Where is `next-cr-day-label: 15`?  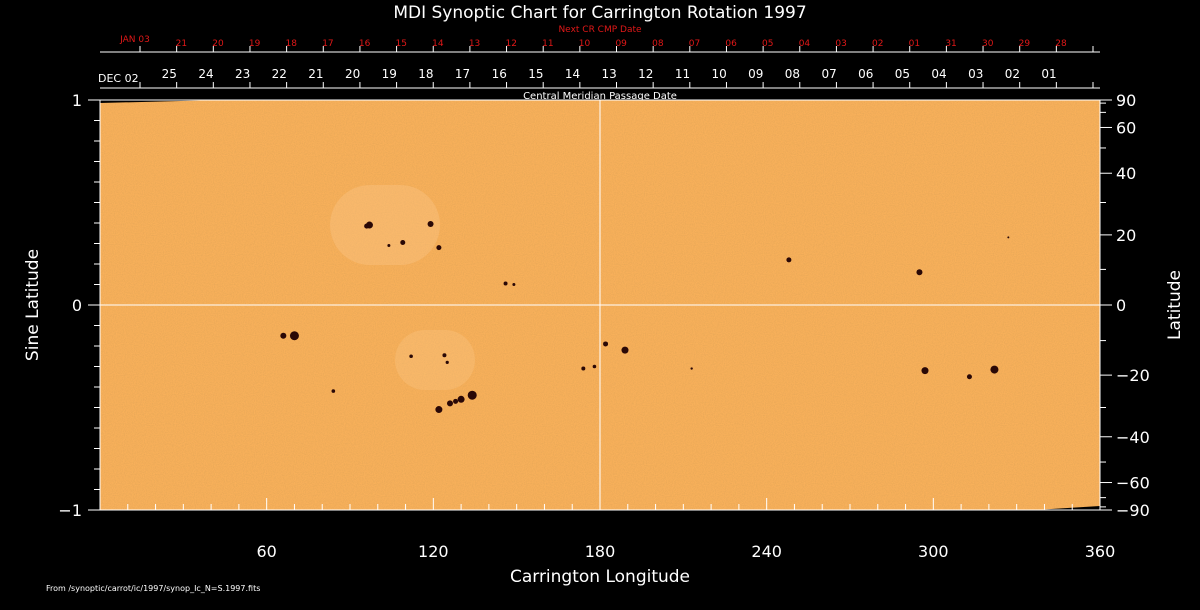
next-cr-day-label: 15 is located at coordinates (401, 44).